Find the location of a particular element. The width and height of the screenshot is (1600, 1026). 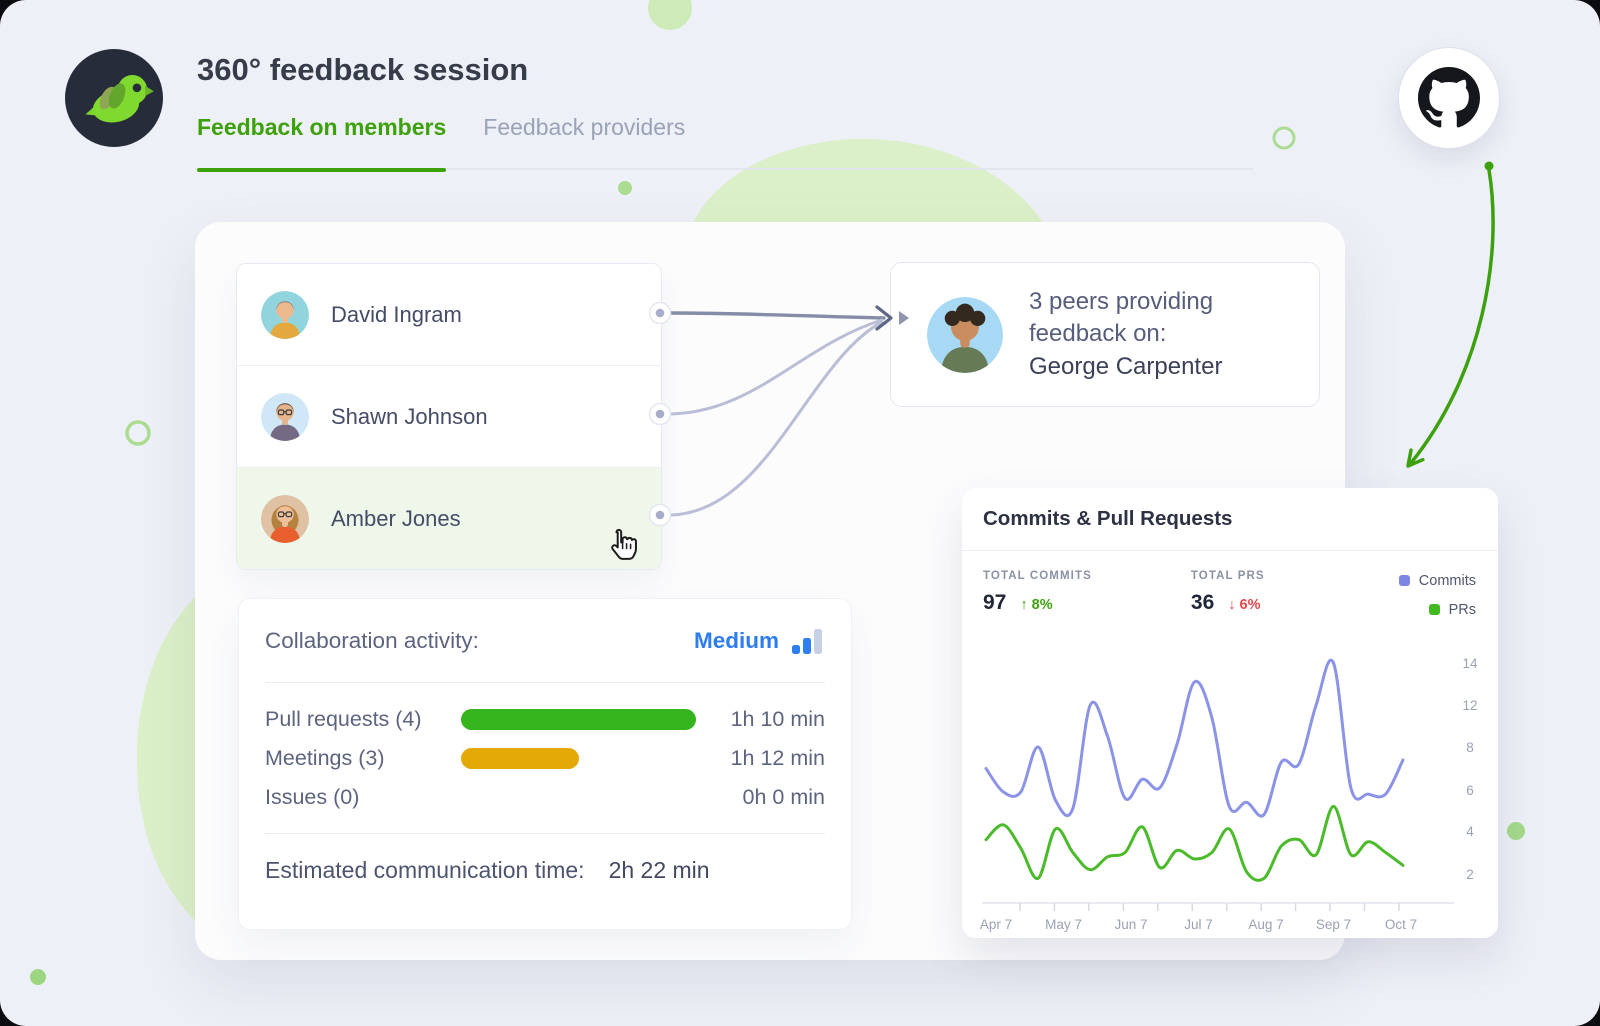

github-badge is located at coordinates (1449, 98).